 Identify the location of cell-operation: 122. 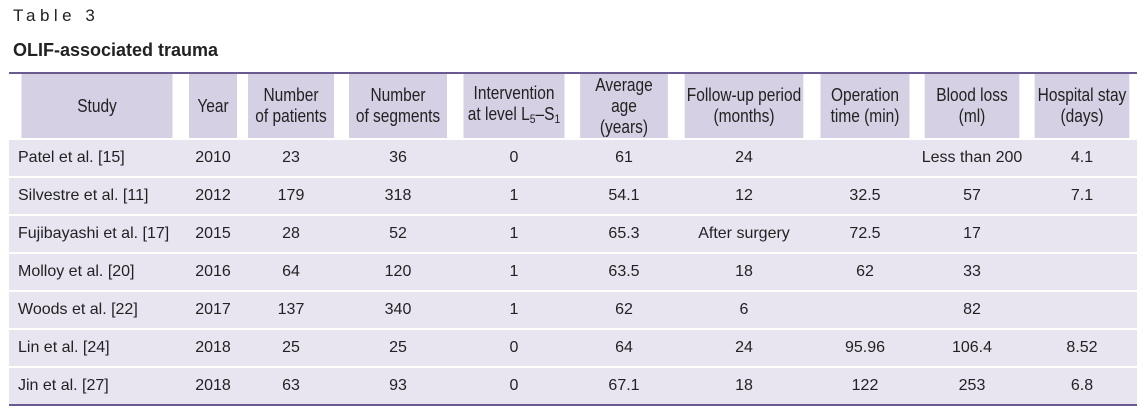
(865, 386).